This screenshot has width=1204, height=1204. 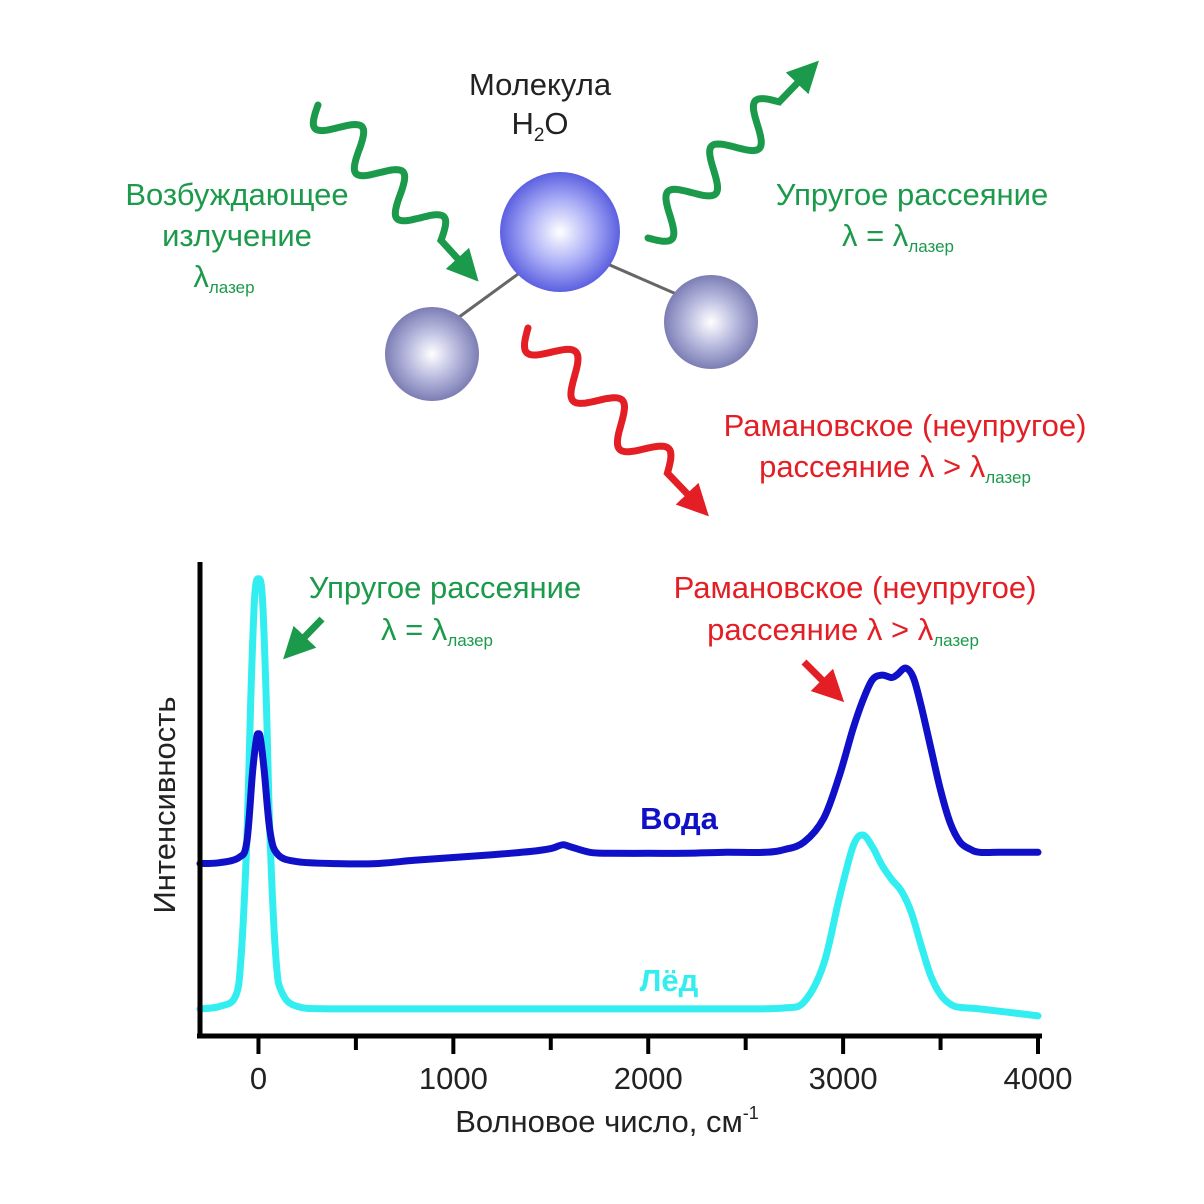 I want to click on x-tick-label: 4000, so click(x=1038, y=1078).